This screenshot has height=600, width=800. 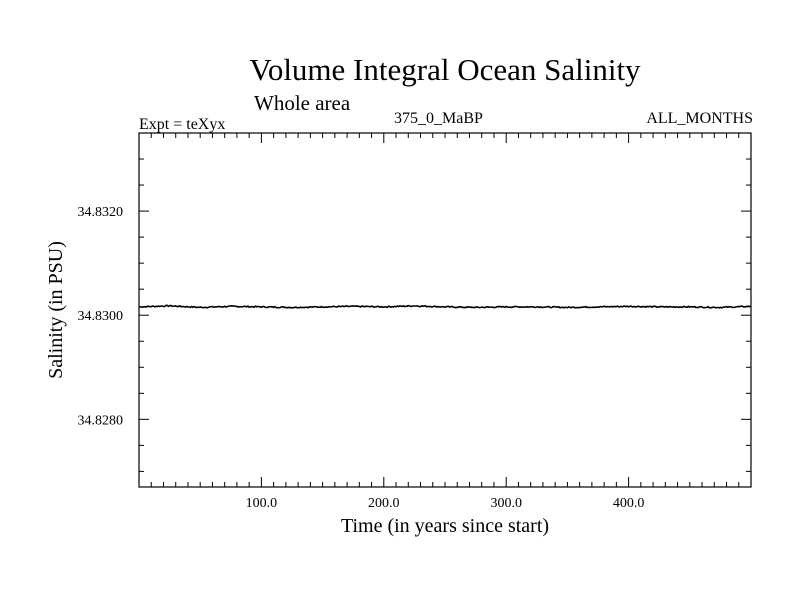 I want to click on y-axis-label: Salinity (in PSU), so click(x=56, y=310).